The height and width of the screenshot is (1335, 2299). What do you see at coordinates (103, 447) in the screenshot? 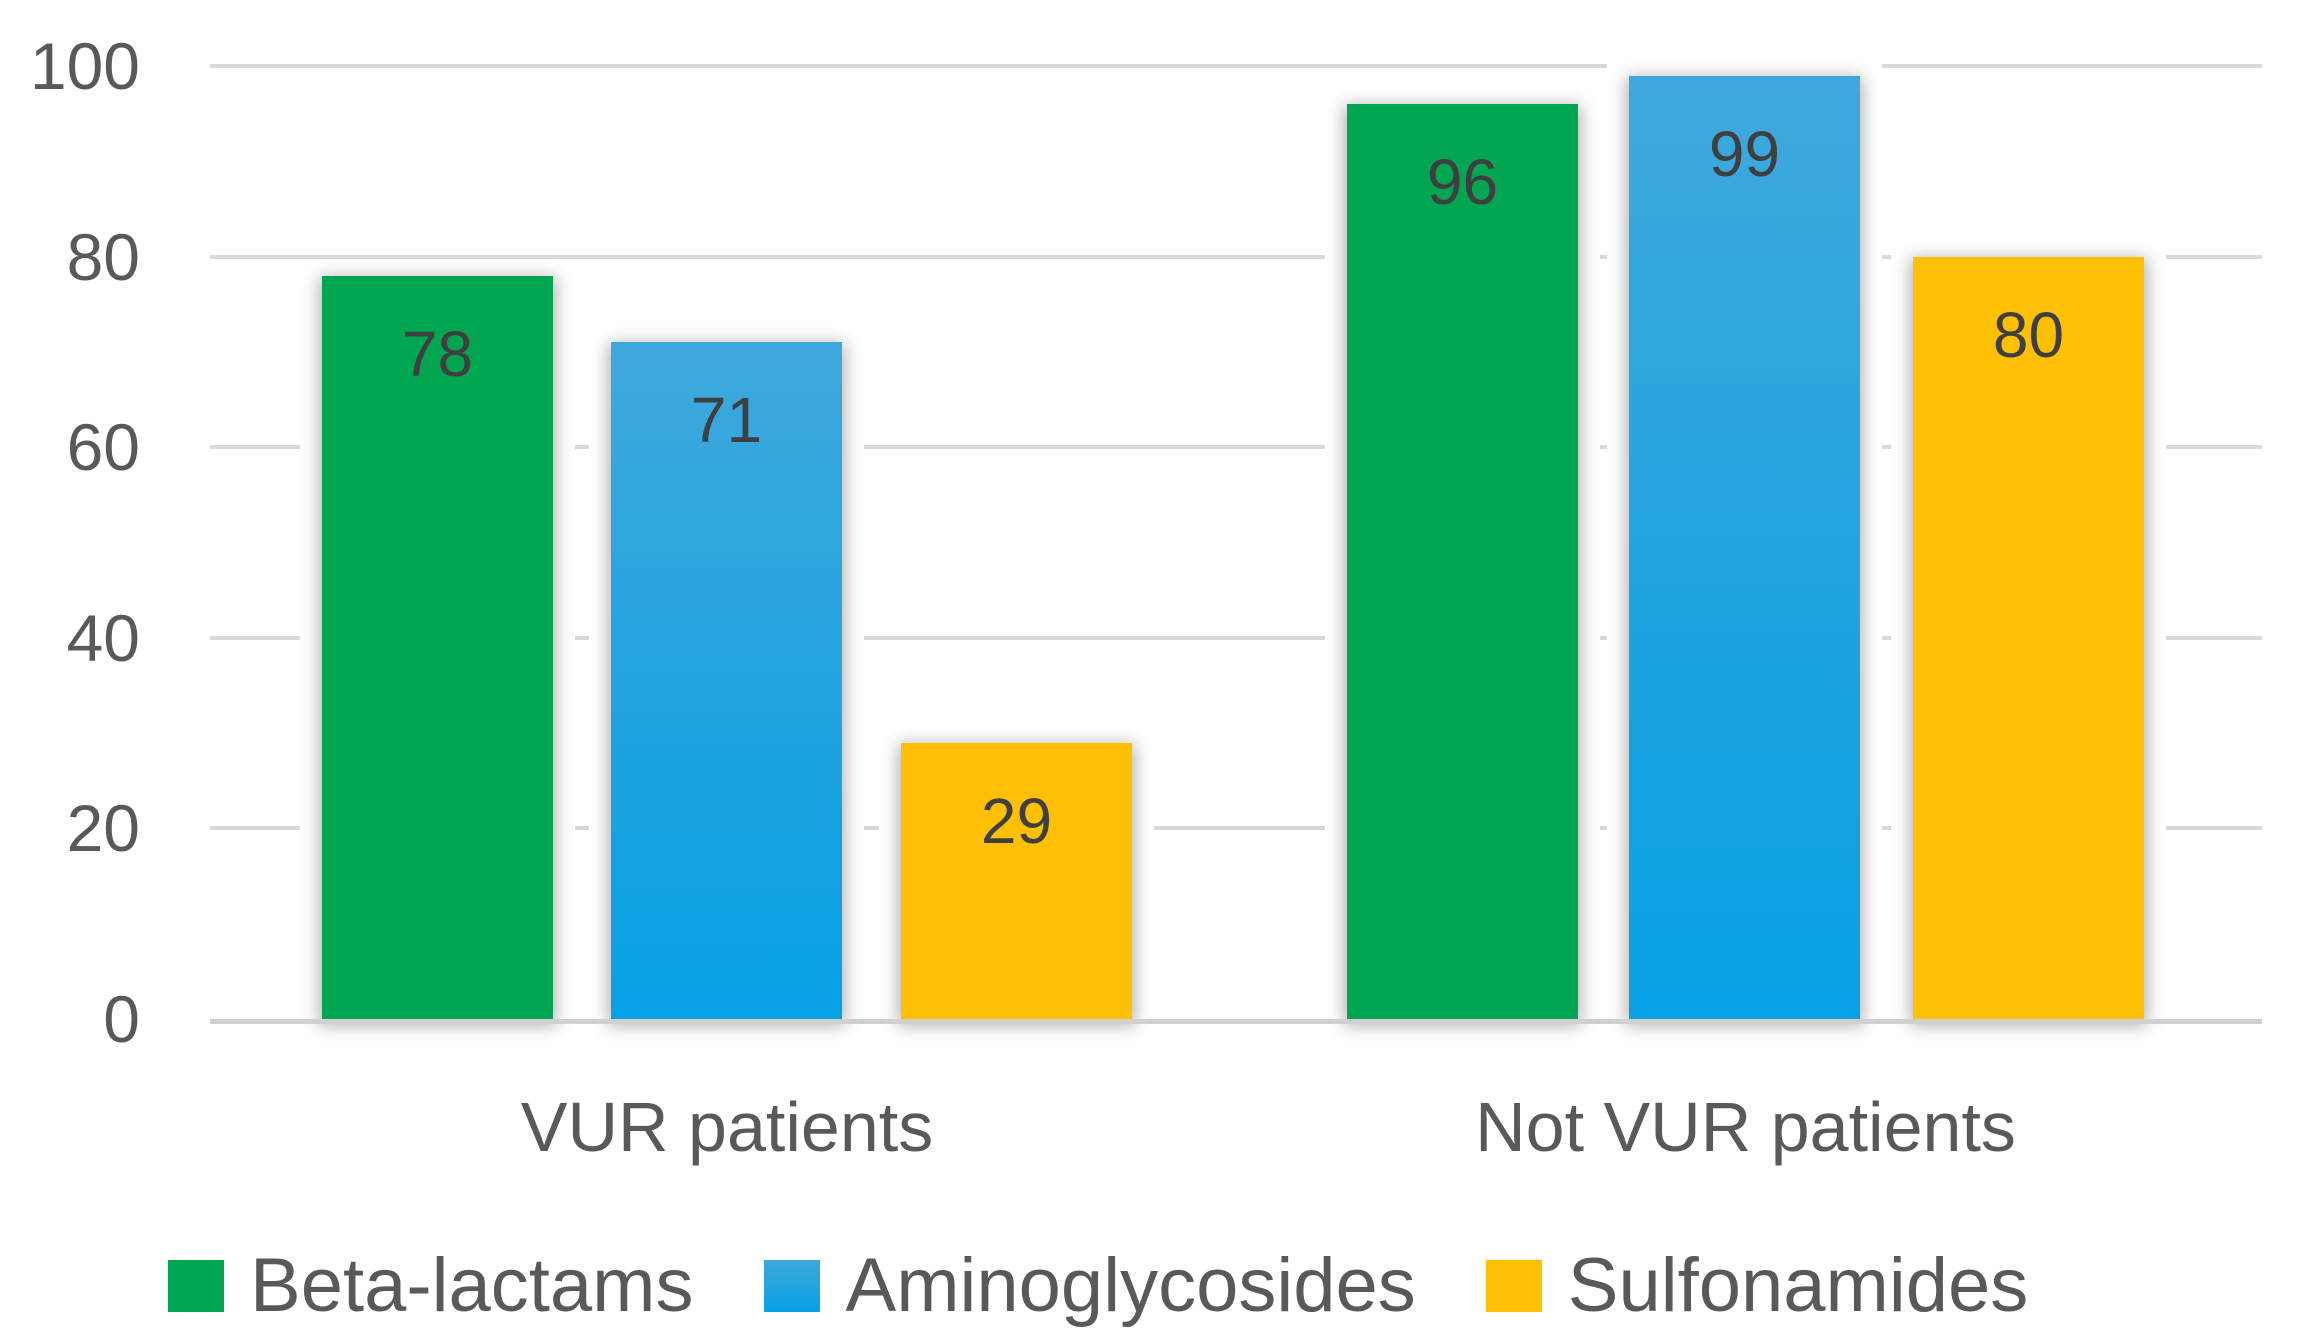
I see `y-axis-tick-label-60: 60` at bounding box center [103, 447].